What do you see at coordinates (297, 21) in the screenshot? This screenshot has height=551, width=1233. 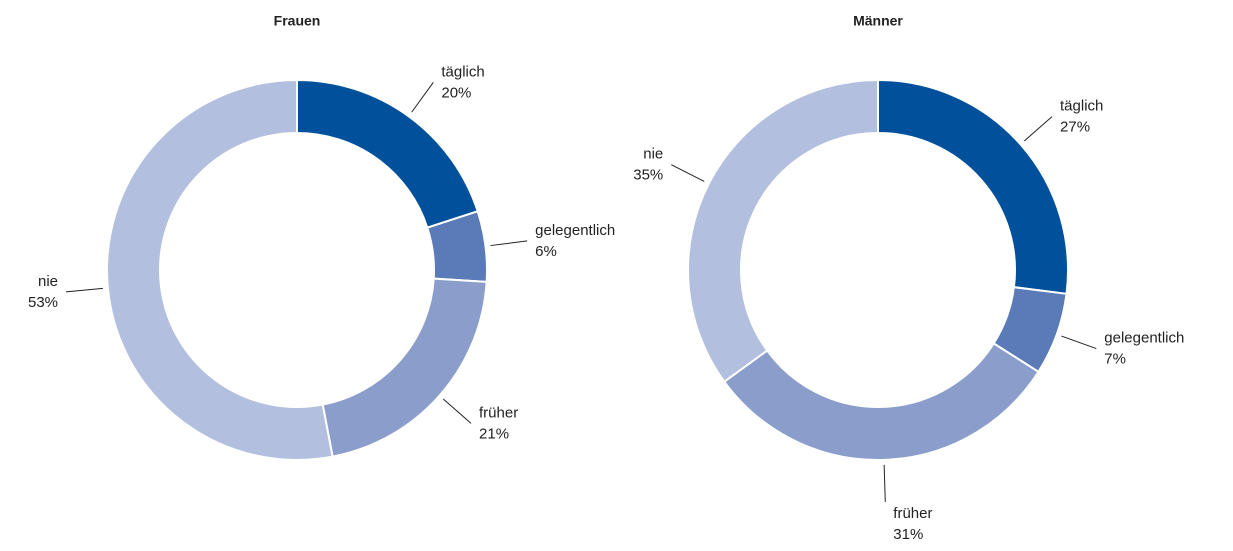 I see `chart-title: Frauen` at bounding box center [297, 21].